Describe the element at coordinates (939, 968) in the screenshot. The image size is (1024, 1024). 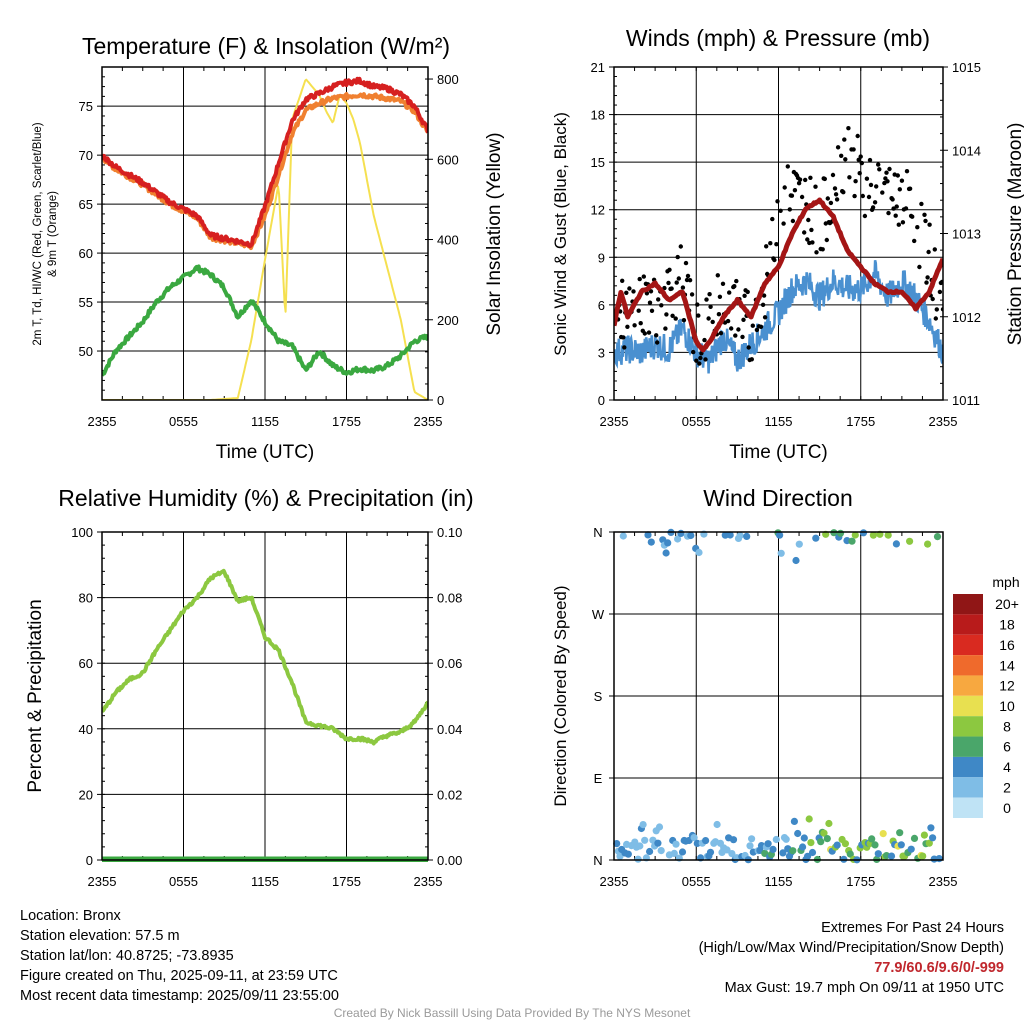
I see `extremes-values: 77.9/60.6/9.6/0/-999` at that location.